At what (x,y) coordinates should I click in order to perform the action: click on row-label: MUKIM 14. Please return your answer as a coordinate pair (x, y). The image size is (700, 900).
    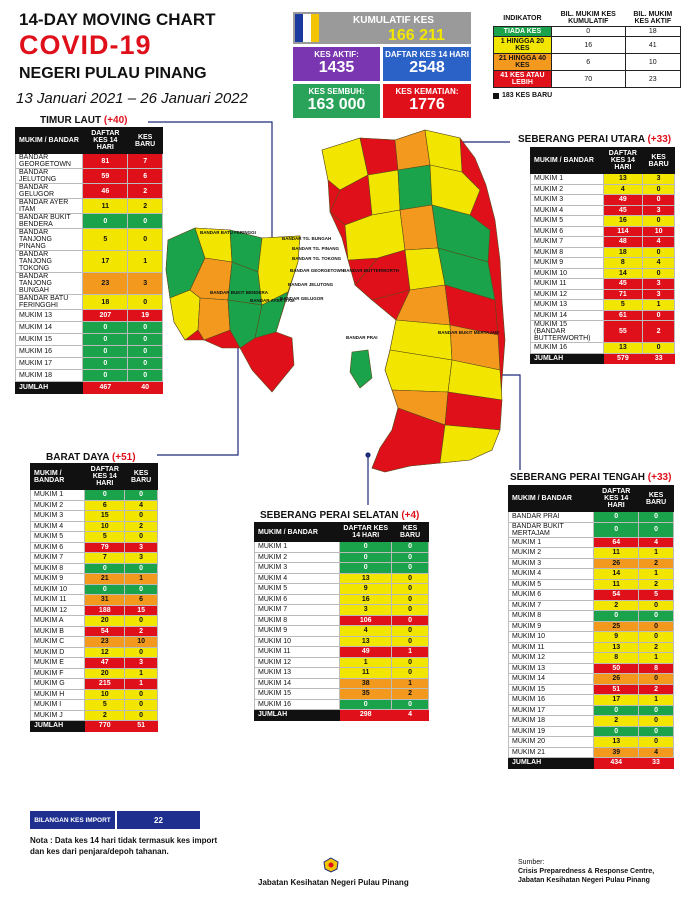
    Looking at the image, I should click on (297, 683).